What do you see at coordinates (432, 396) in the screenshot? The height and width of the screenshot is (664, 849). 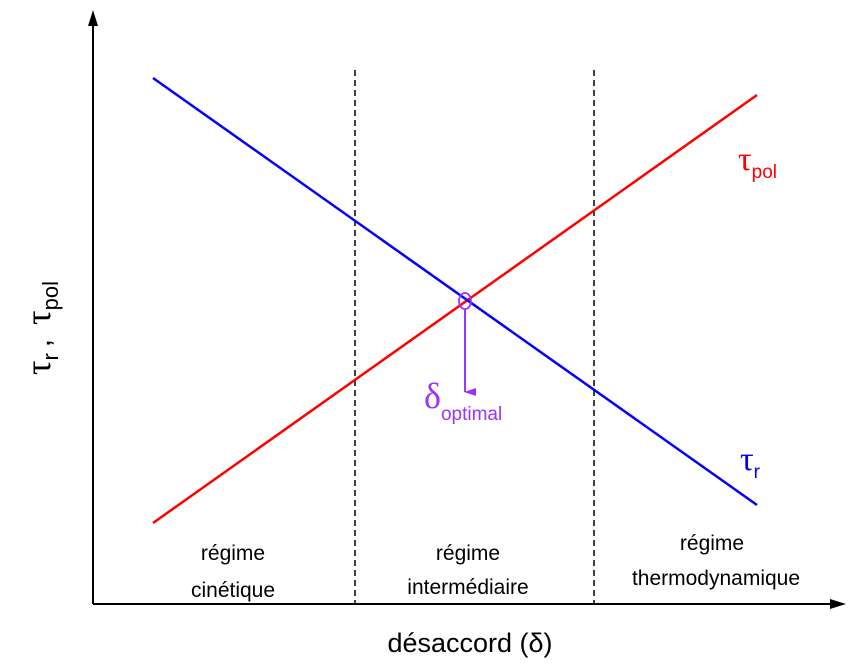 I see `symbol: δ` at bounding box center [432, 396].